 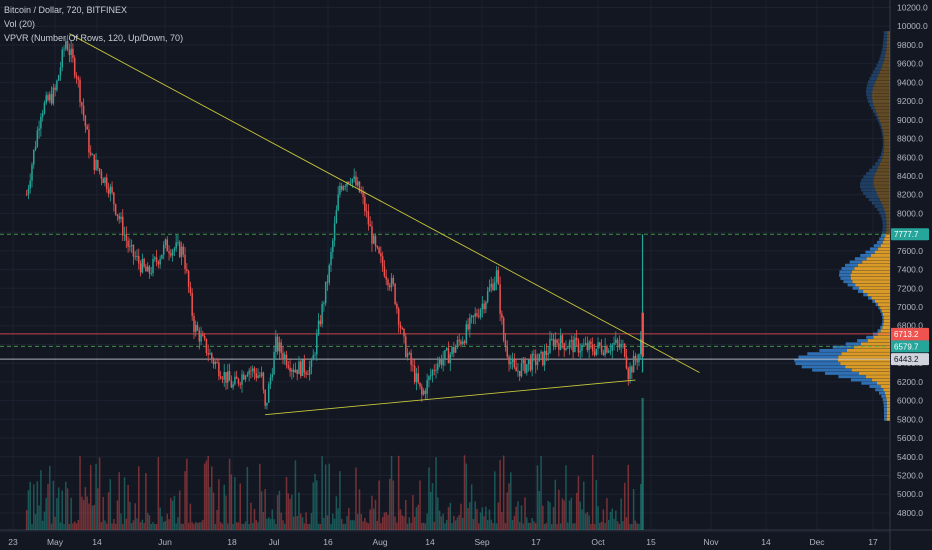 What do you see at coordinates (20, 24) in the screenshot?
I see `volume-indicator-label: Vol (20)` at bounding box center [20, 24].